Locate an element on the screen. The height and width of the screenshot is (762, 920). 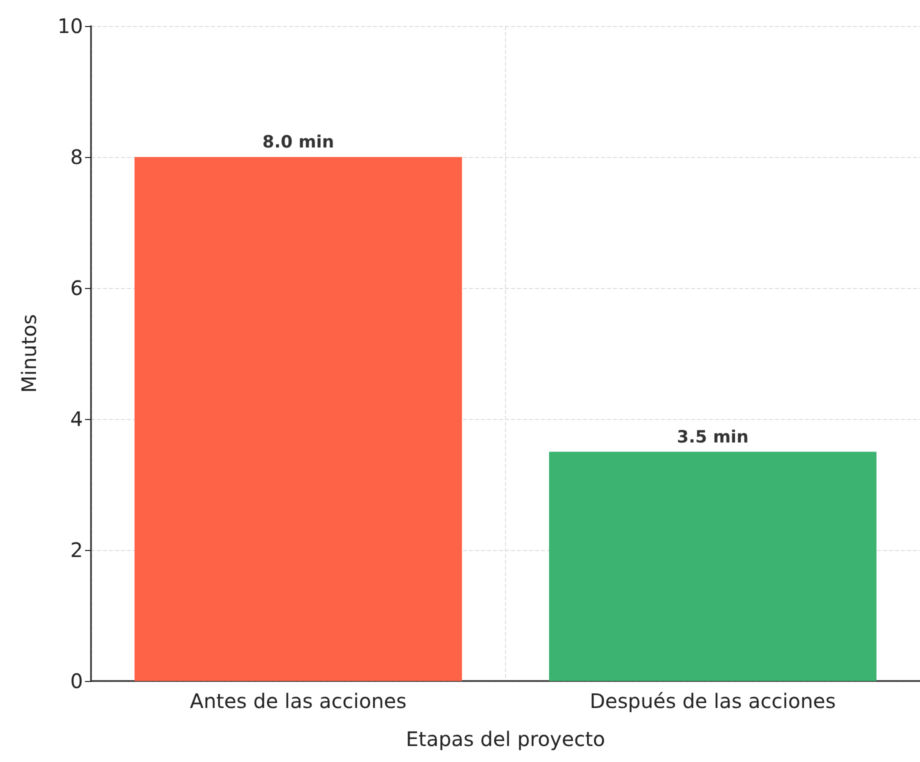
y-tick-label: 0 is located at coordinates (76, 681).